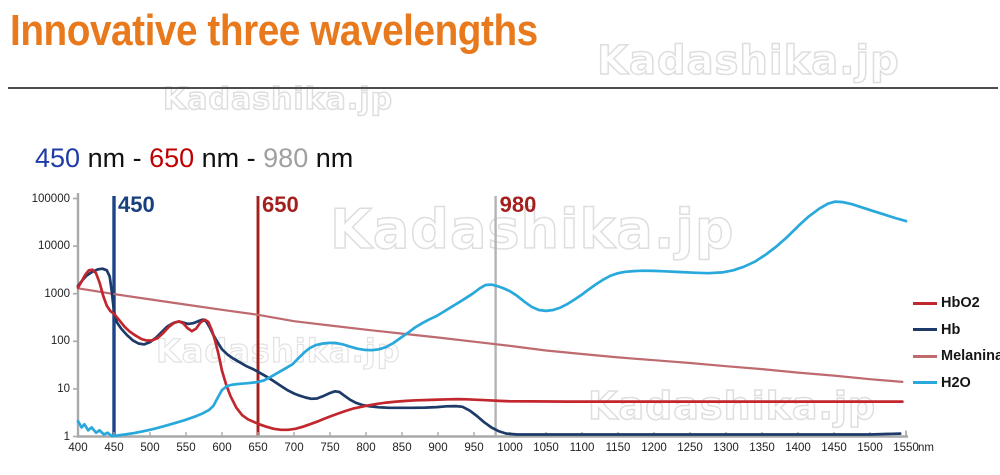 The height and width of the screenshot is (475, 1000). What do you see at coordinates (286, 158) in the screenshot?
I see `subtitle-980: 980` at bounding box center [286, 158].